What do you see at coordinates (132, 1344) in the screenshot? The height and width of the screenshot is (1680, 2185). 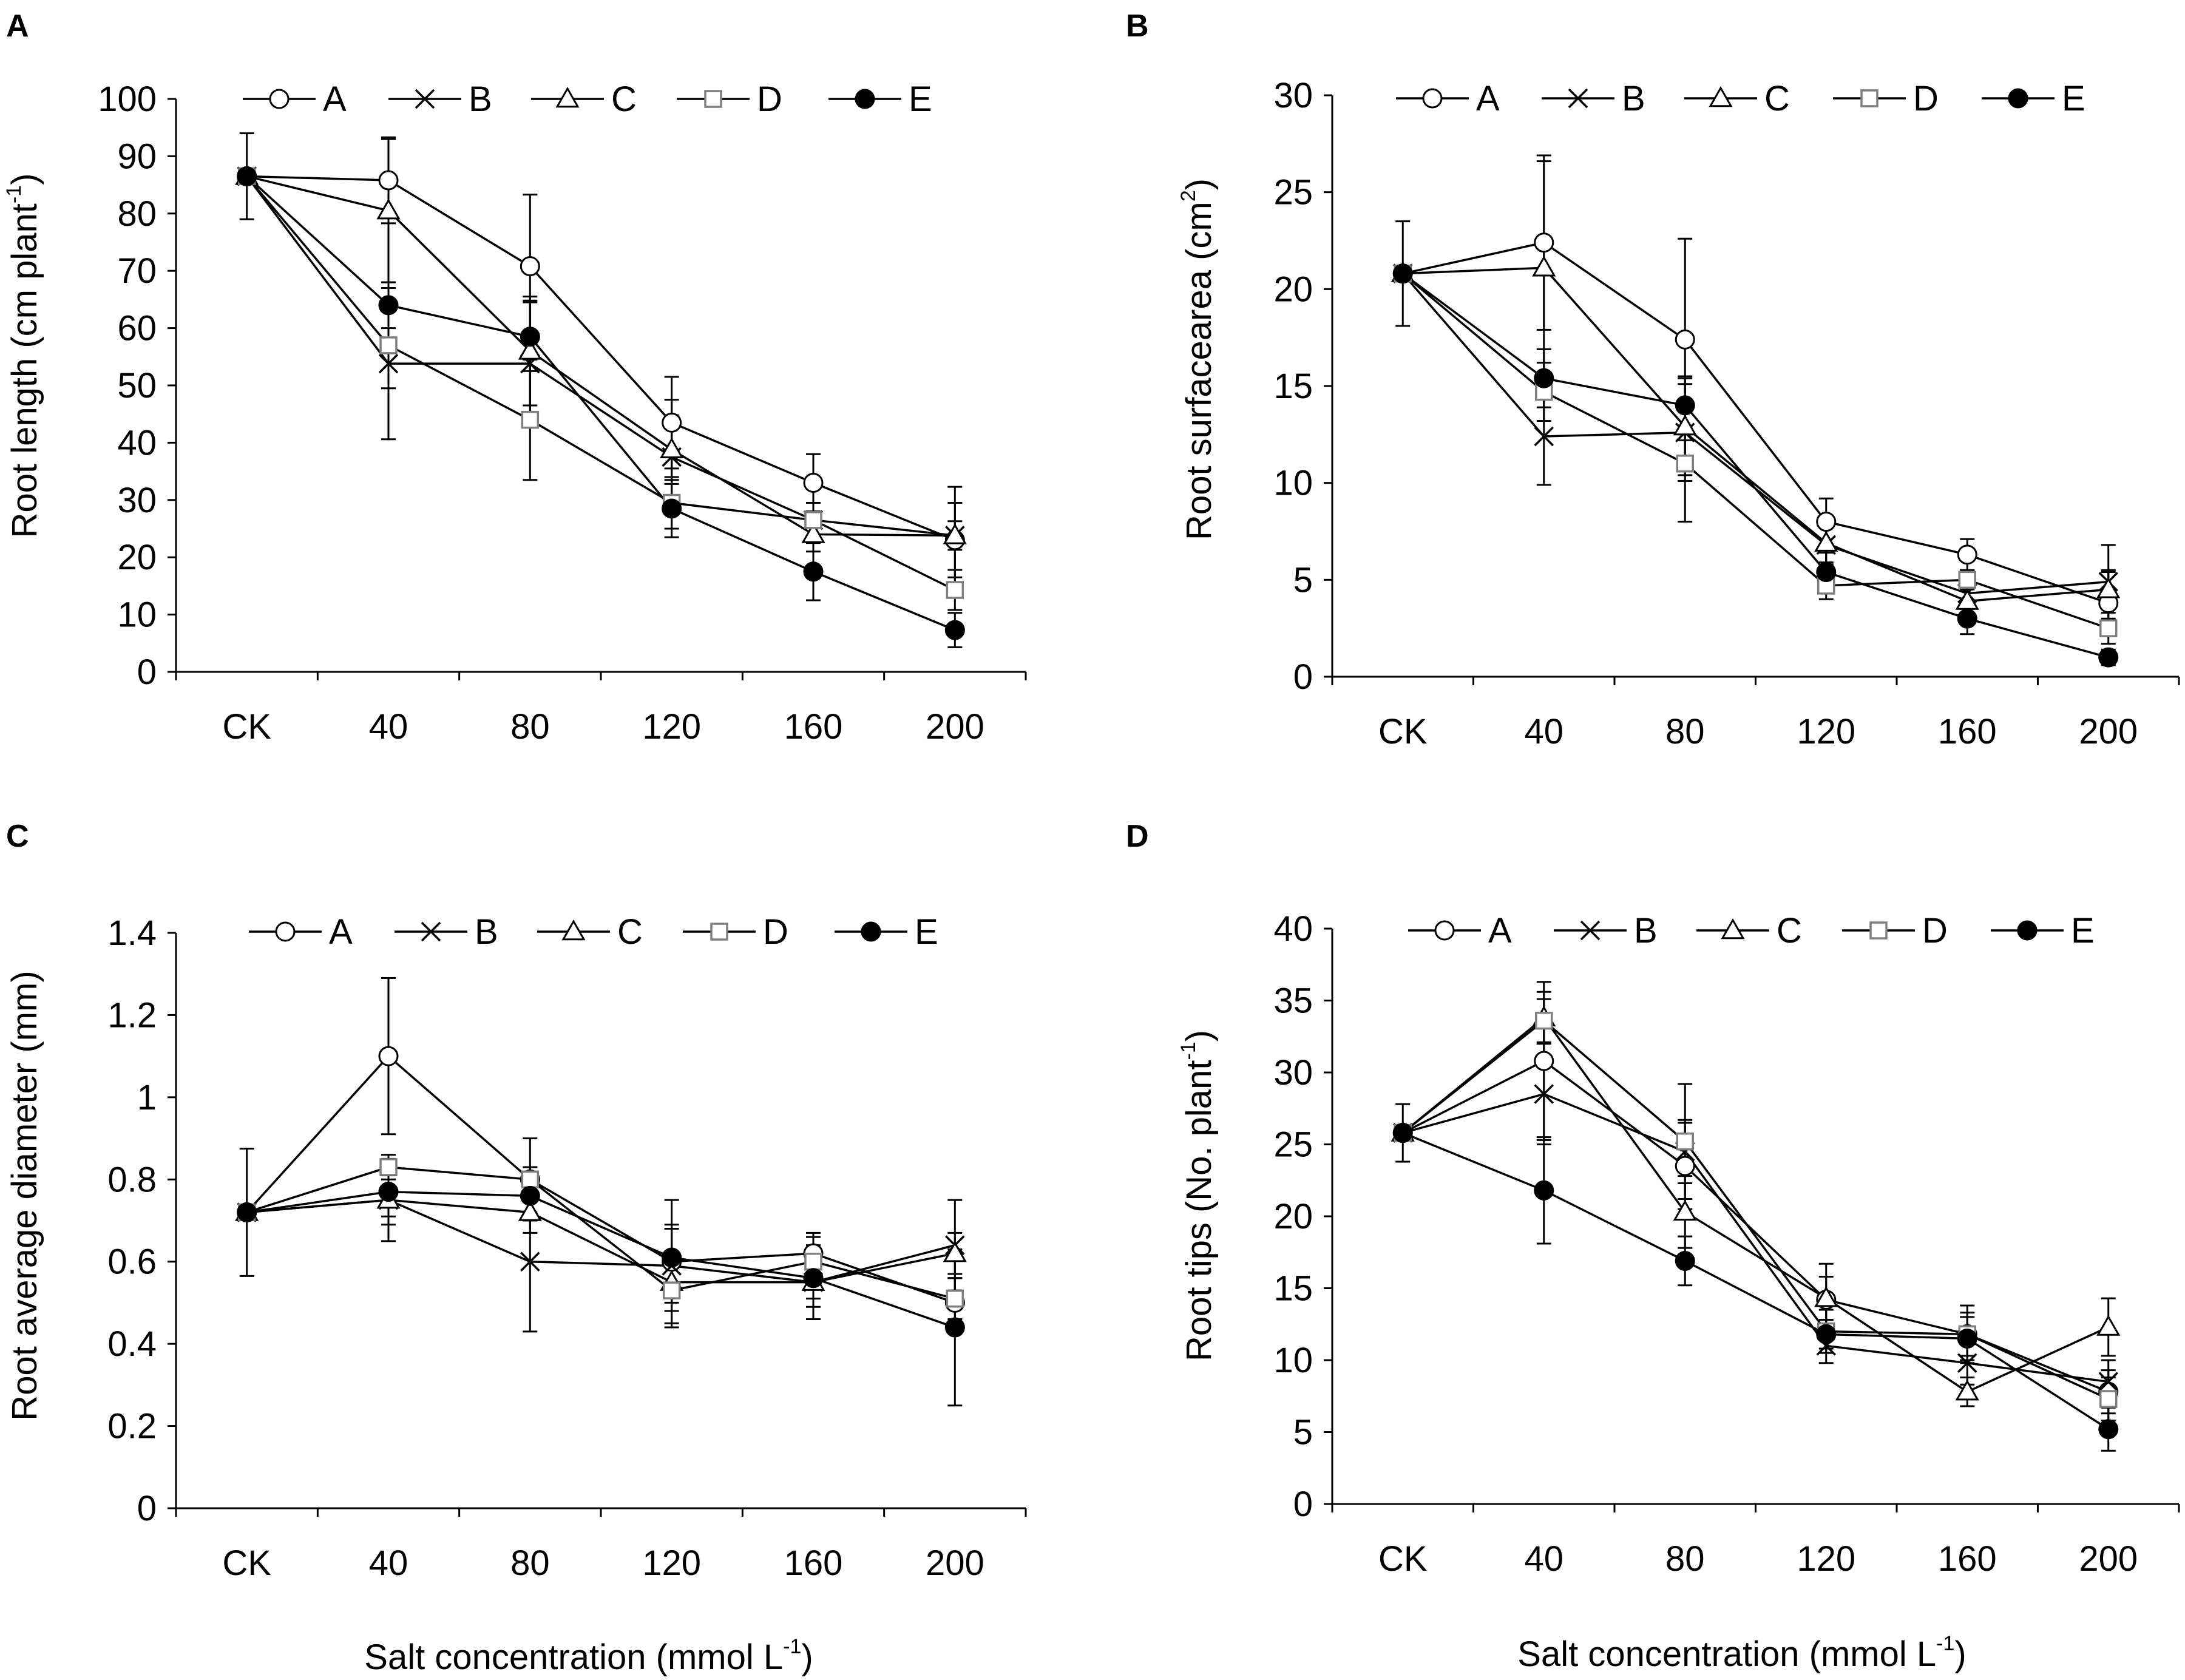 I see `y-tick-label: 0.4` at bounding box center [132, 1344].